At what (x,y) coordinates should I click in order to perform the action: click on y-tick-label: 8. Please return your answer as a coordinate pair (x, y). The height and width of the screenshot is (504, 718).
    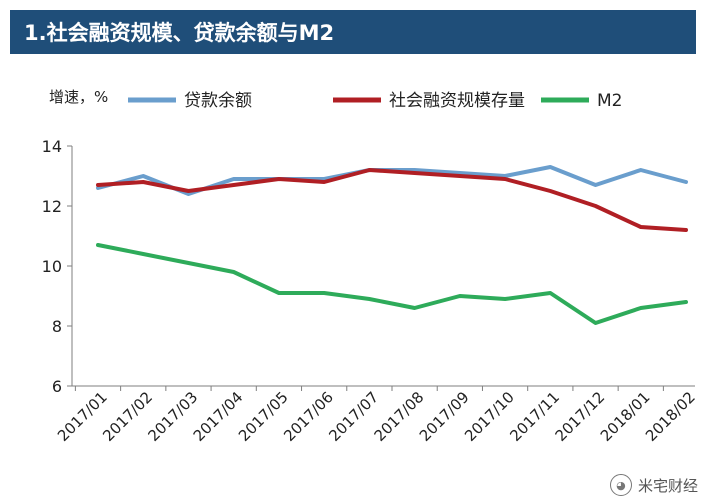
    Looking at the image, I should click on (57, 326).